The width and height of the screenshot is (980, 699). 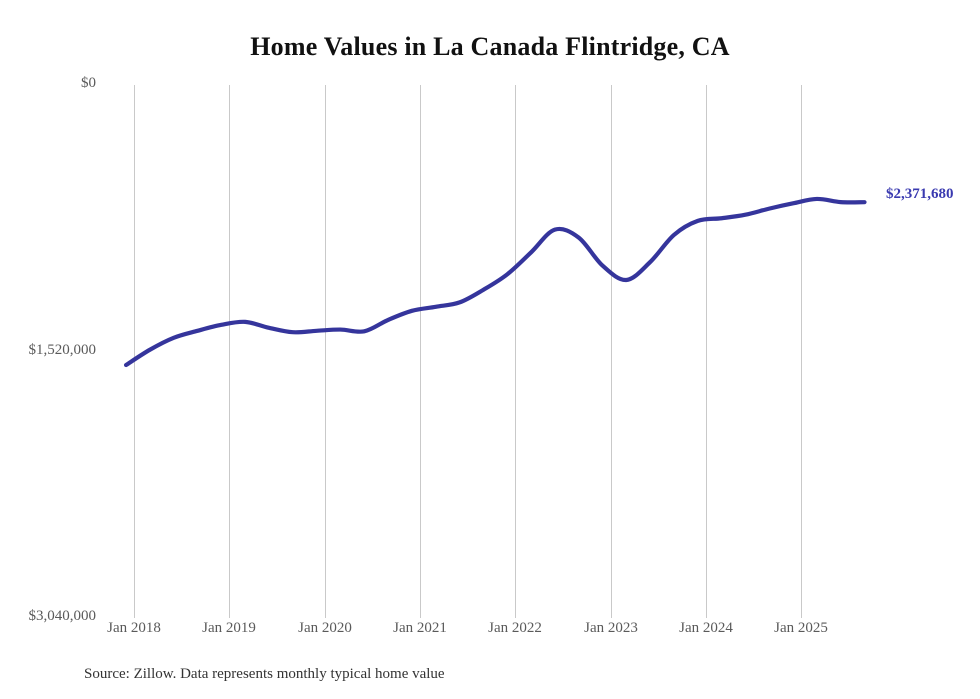 I want to click on y-tick-label: $1,520,000, so click(x=62, y=350).